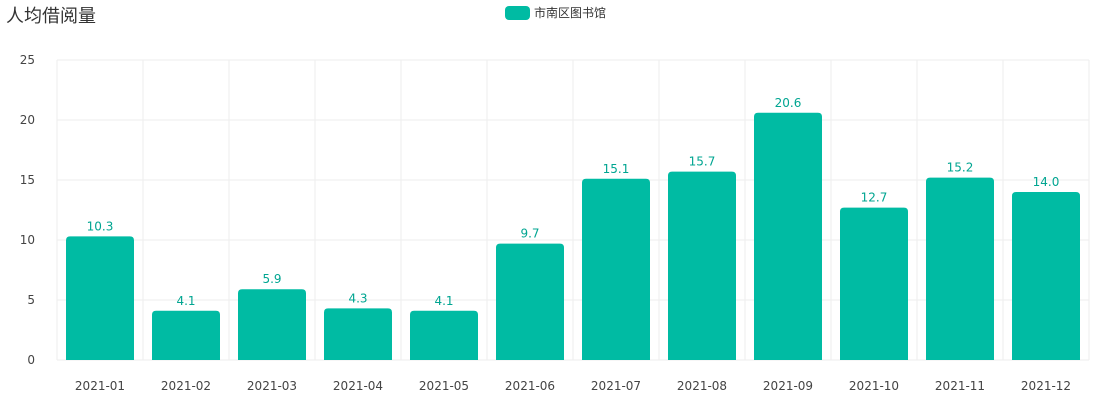 Image resolution: width=1111 pixels, height=400 pixels. Describe the element at coordinates (530, 386) in the screenshot. I see `x-tick-label: 2021-06` at that location.